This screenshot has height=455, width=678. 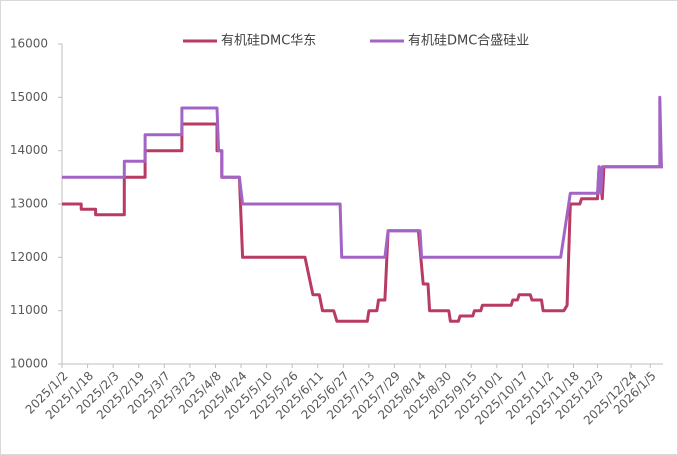 What do you see at coordinates (29, 364) in the screenshot?
I see `y-tick-label: 10000` at bounding box center [29, 364].